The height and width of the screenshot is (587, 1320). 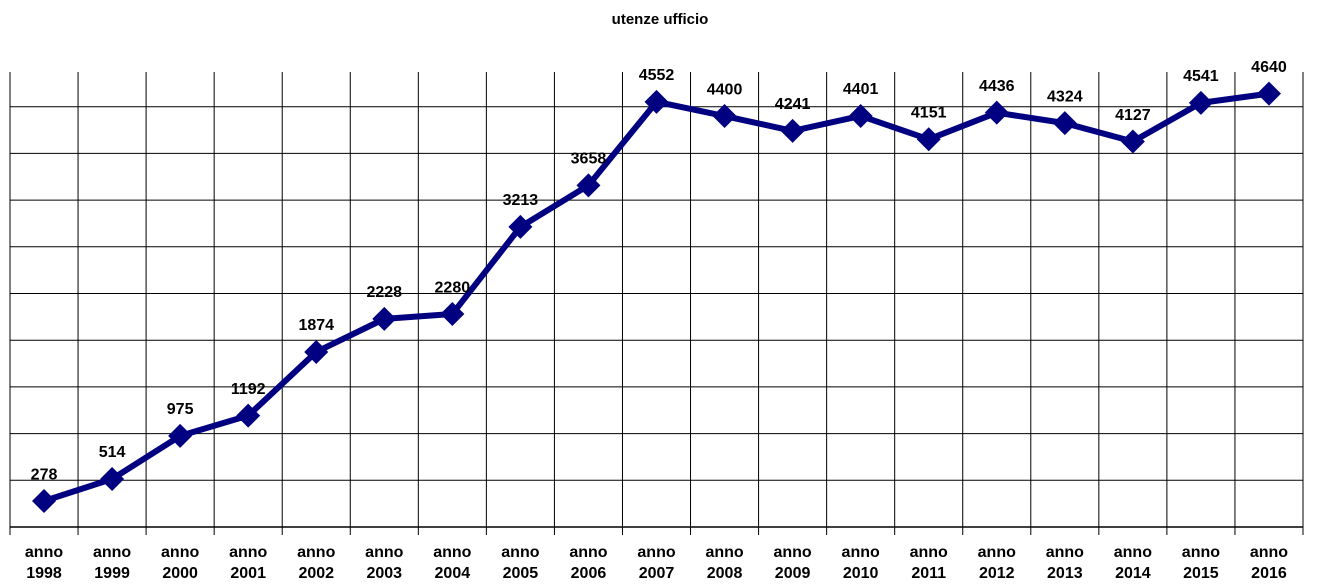 What do you see at coordinates (180, 409) in the screenshot?
I see `data-label: 975` at bounding box center [180, 409].